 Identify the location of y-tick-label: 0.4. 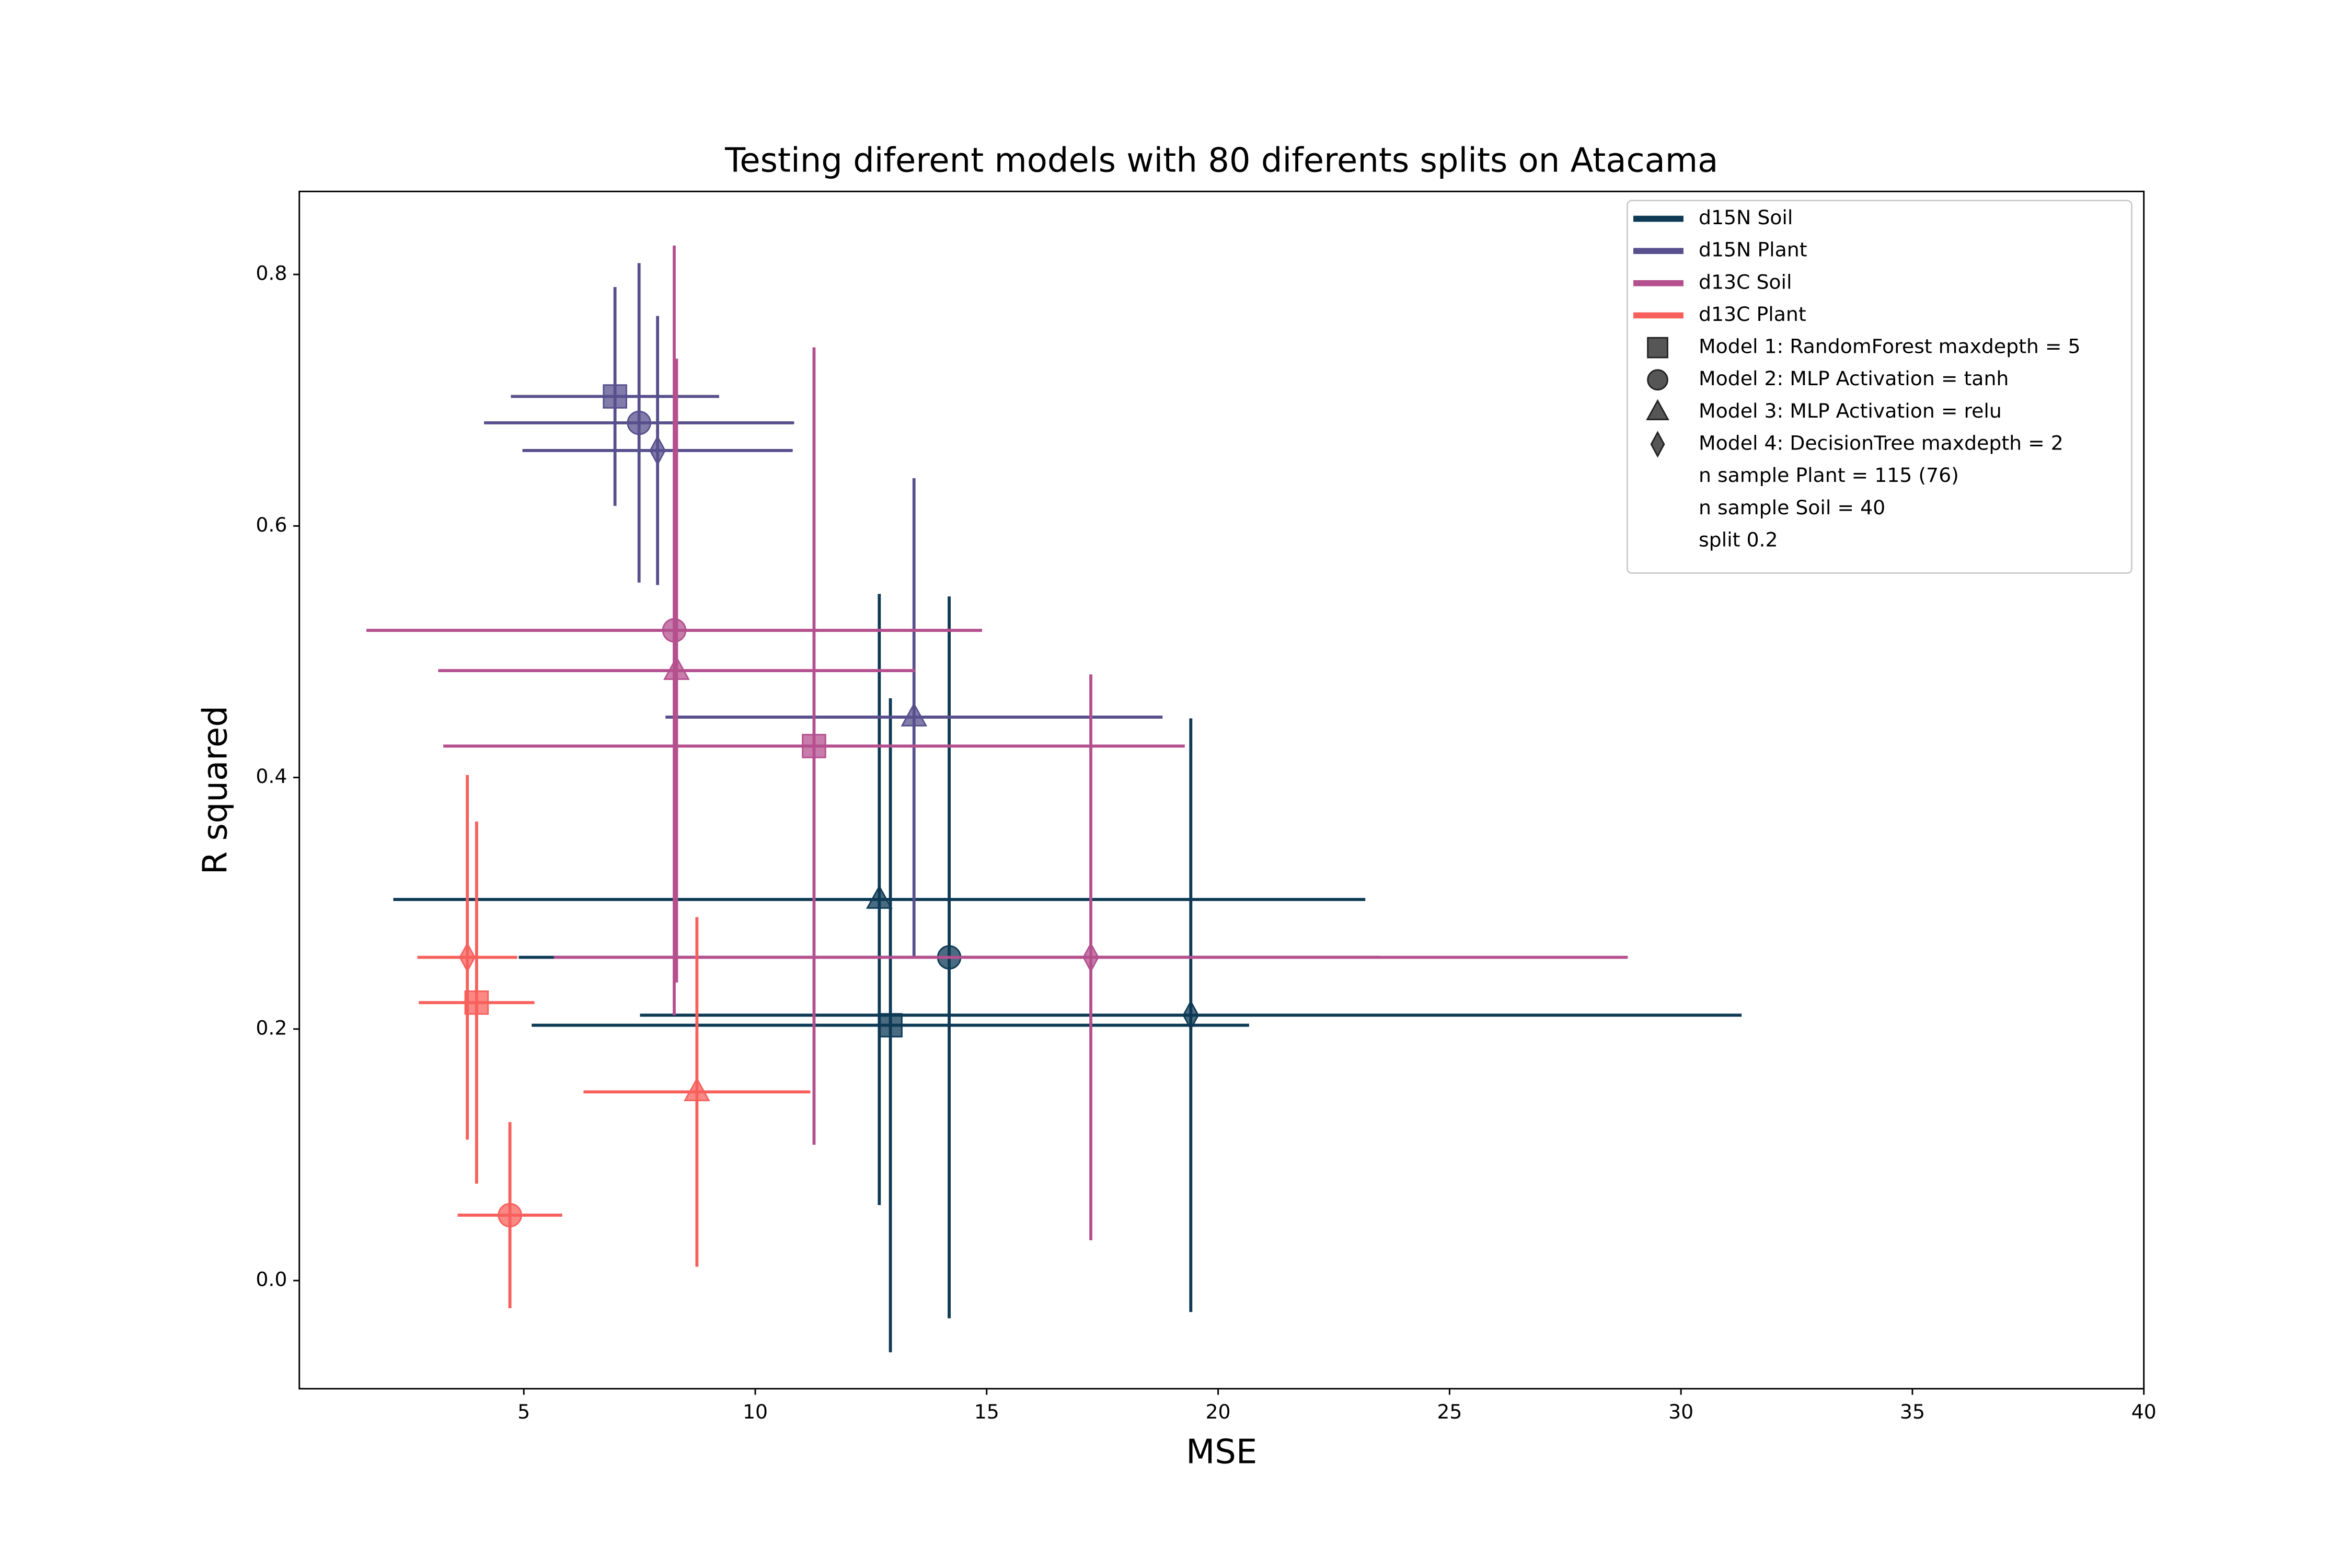
(271, 776).